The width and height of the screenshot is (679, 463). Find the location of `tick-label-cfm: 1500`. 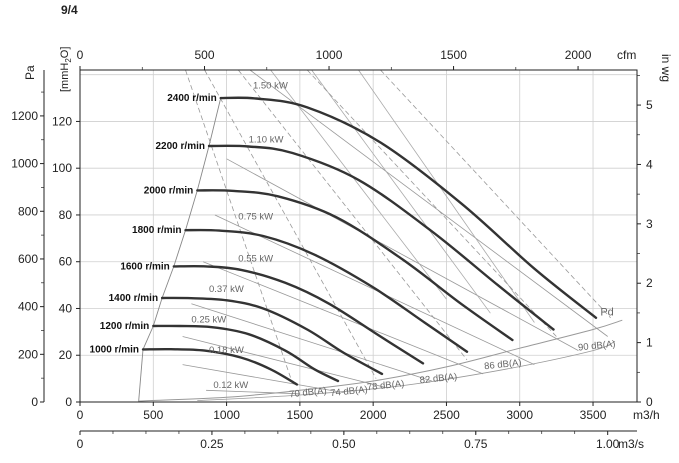

tick-label-cfm: 1500 is located at coordinates (453, 55).